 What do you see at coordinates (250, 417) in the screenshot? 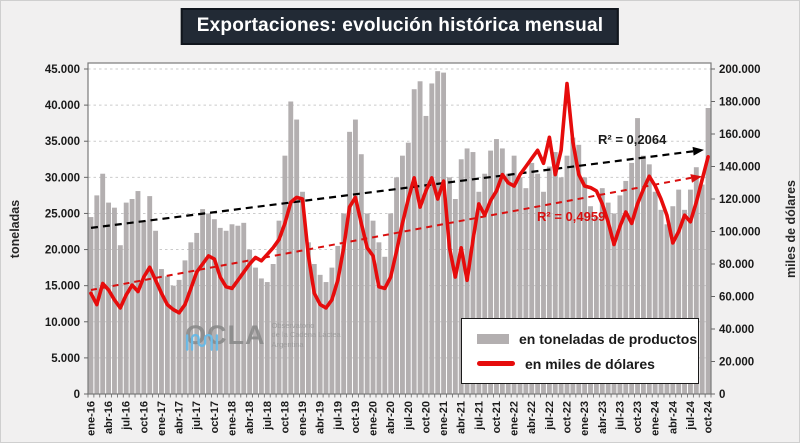
I see `x-tick-label: abr-18` at bounding box center [250, 417].